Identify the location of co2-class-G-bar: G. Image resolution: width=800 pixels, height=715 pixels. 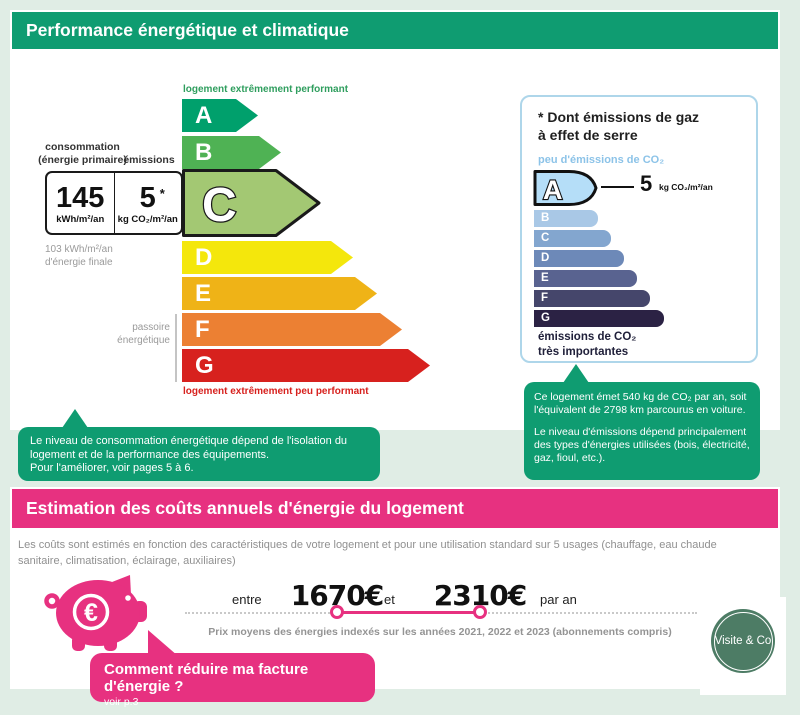
(599, 318).